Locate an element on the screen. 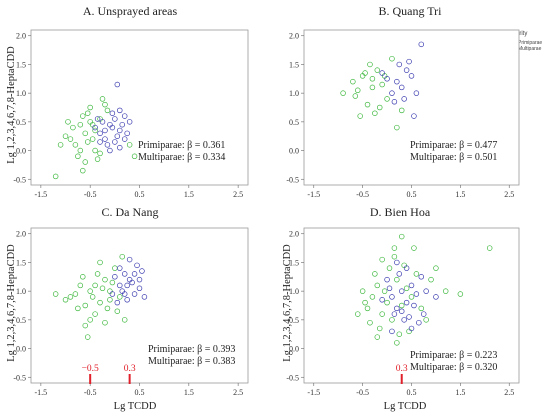  panel-title: C. Da Nang is located at coordinates (130, 212).